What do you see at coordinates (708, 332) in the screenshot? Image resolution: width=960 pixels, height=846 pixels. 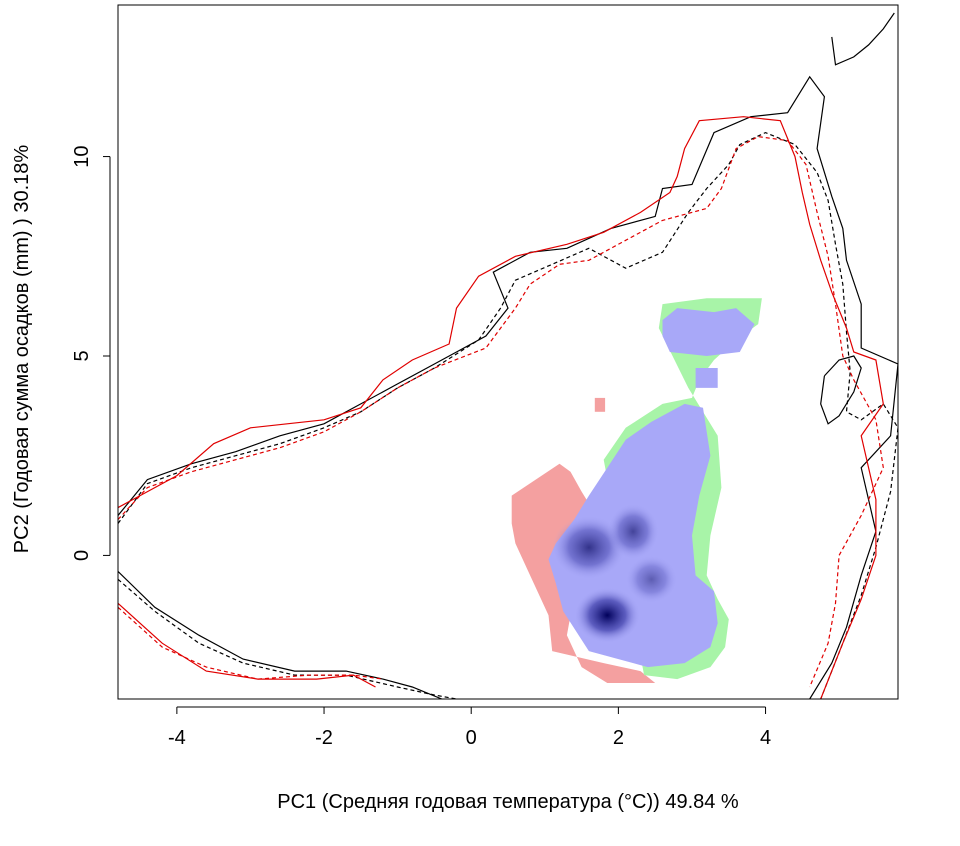 I see `blue-zone-upper` at bounding box center [708, 332].